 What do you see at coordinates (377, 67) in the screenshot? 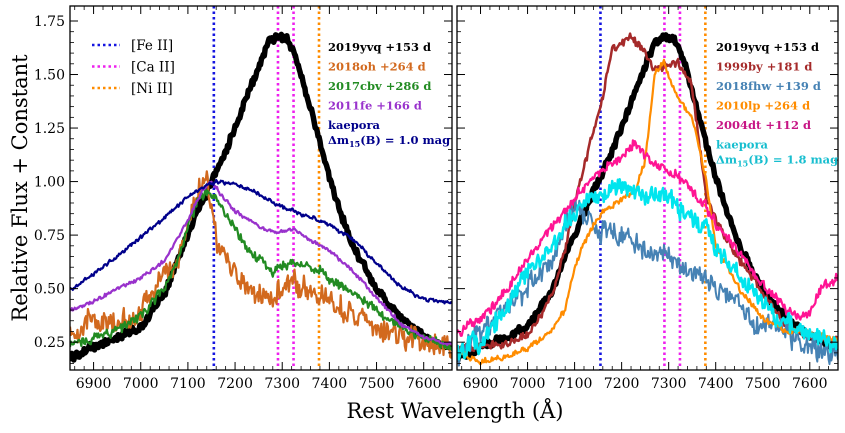
I see `annotation-left-1-0: 2018oh +264 d` at bounding box center [377, 67].